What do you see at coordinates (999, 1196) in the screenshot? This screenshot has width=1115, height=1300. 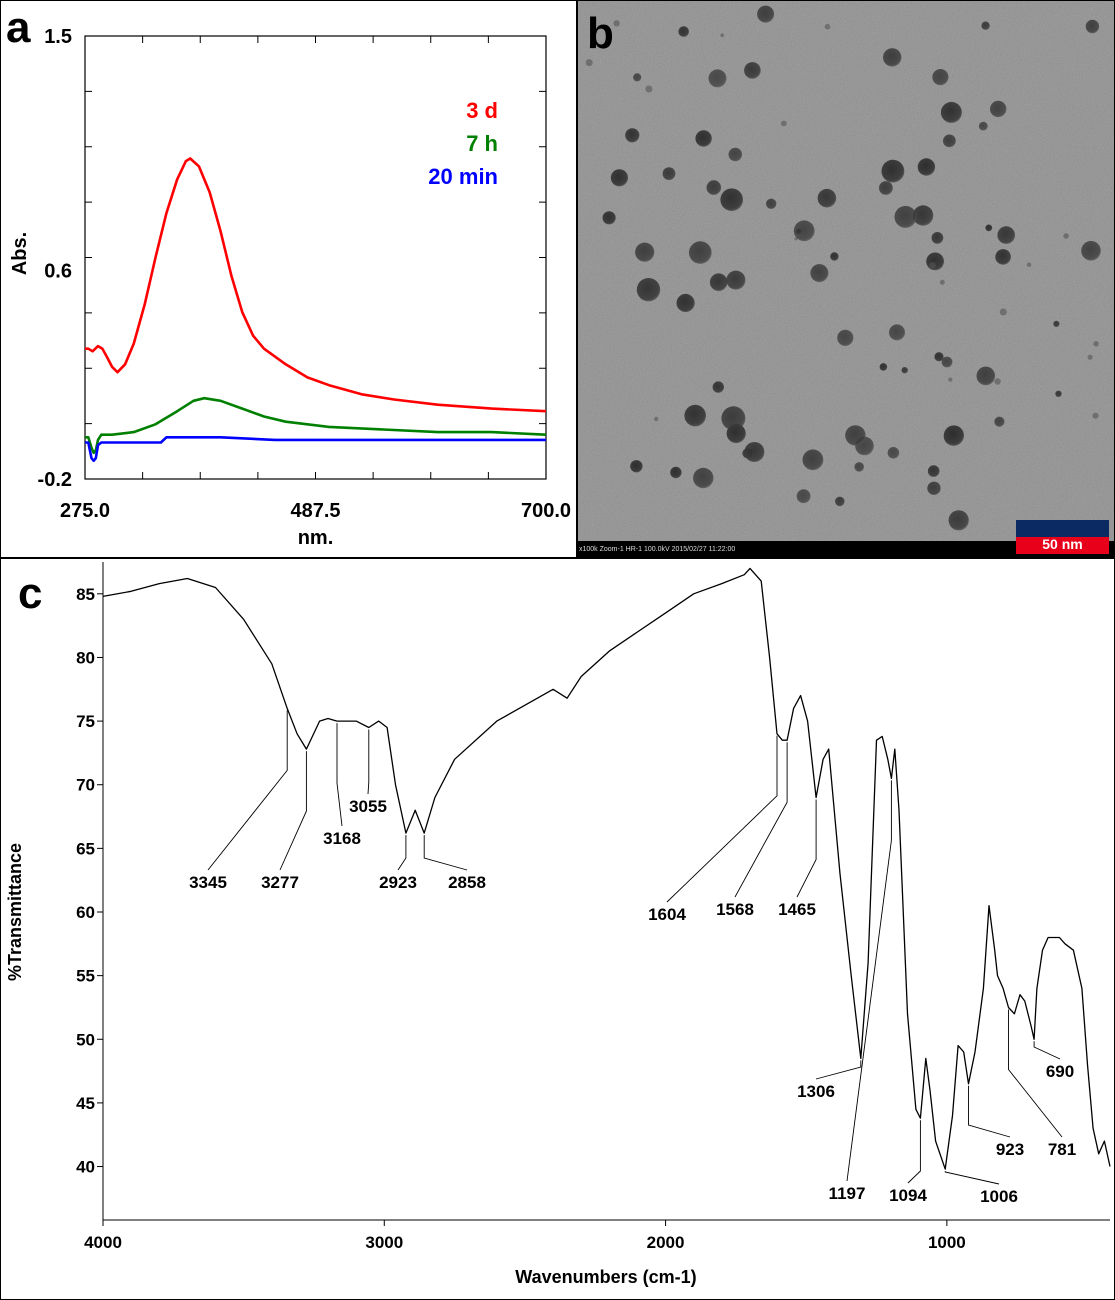 I see `ftir-peak-label: 1006` at bounding box center [999, 1196].